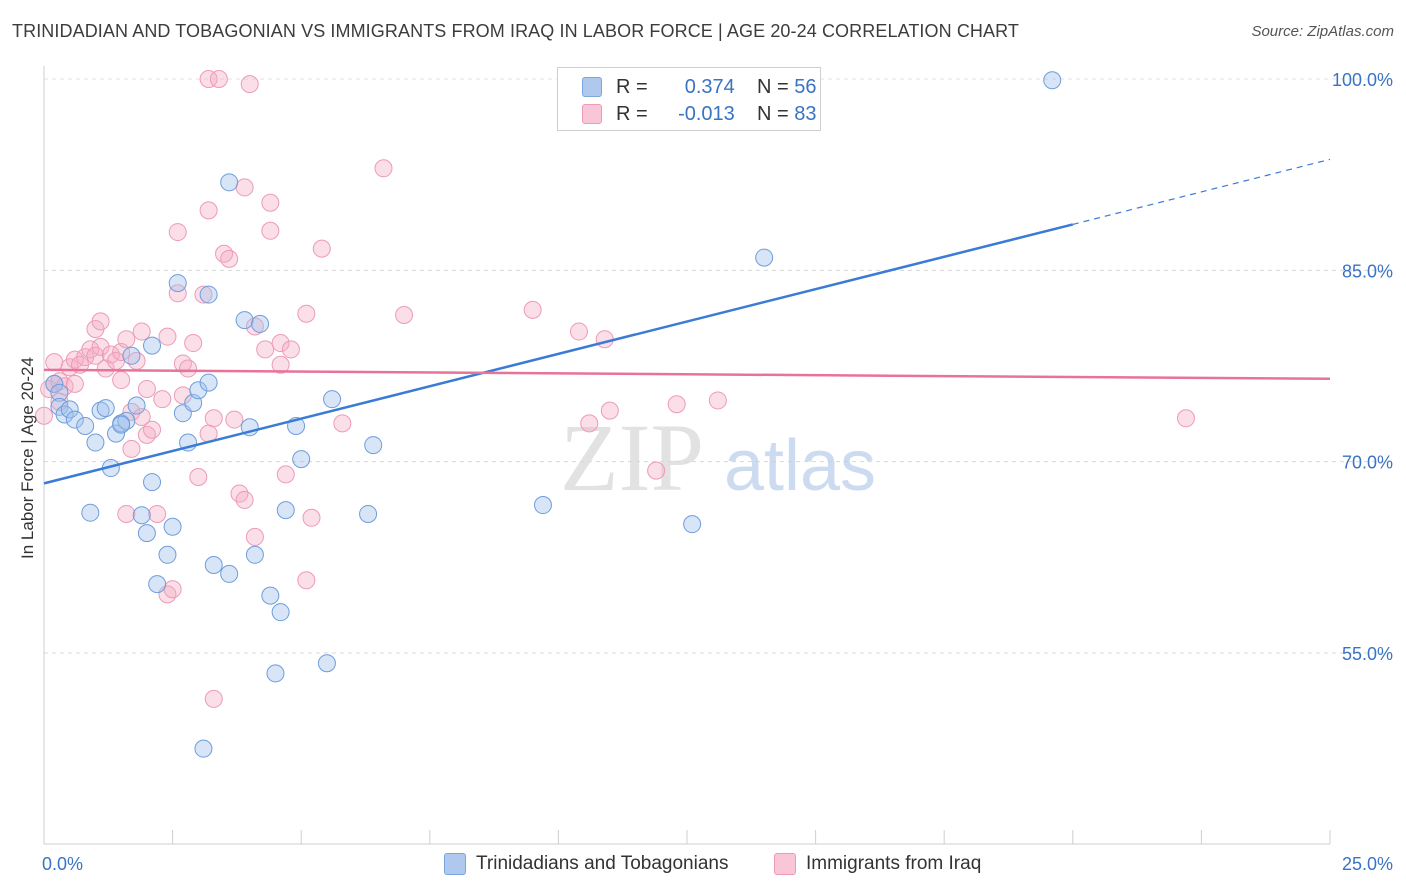 The height and width of the screenshot is (892, 1406). Describe the element at coordinates (805, 86) in the screenshot. I see `legend-n-value: 56` at that location.